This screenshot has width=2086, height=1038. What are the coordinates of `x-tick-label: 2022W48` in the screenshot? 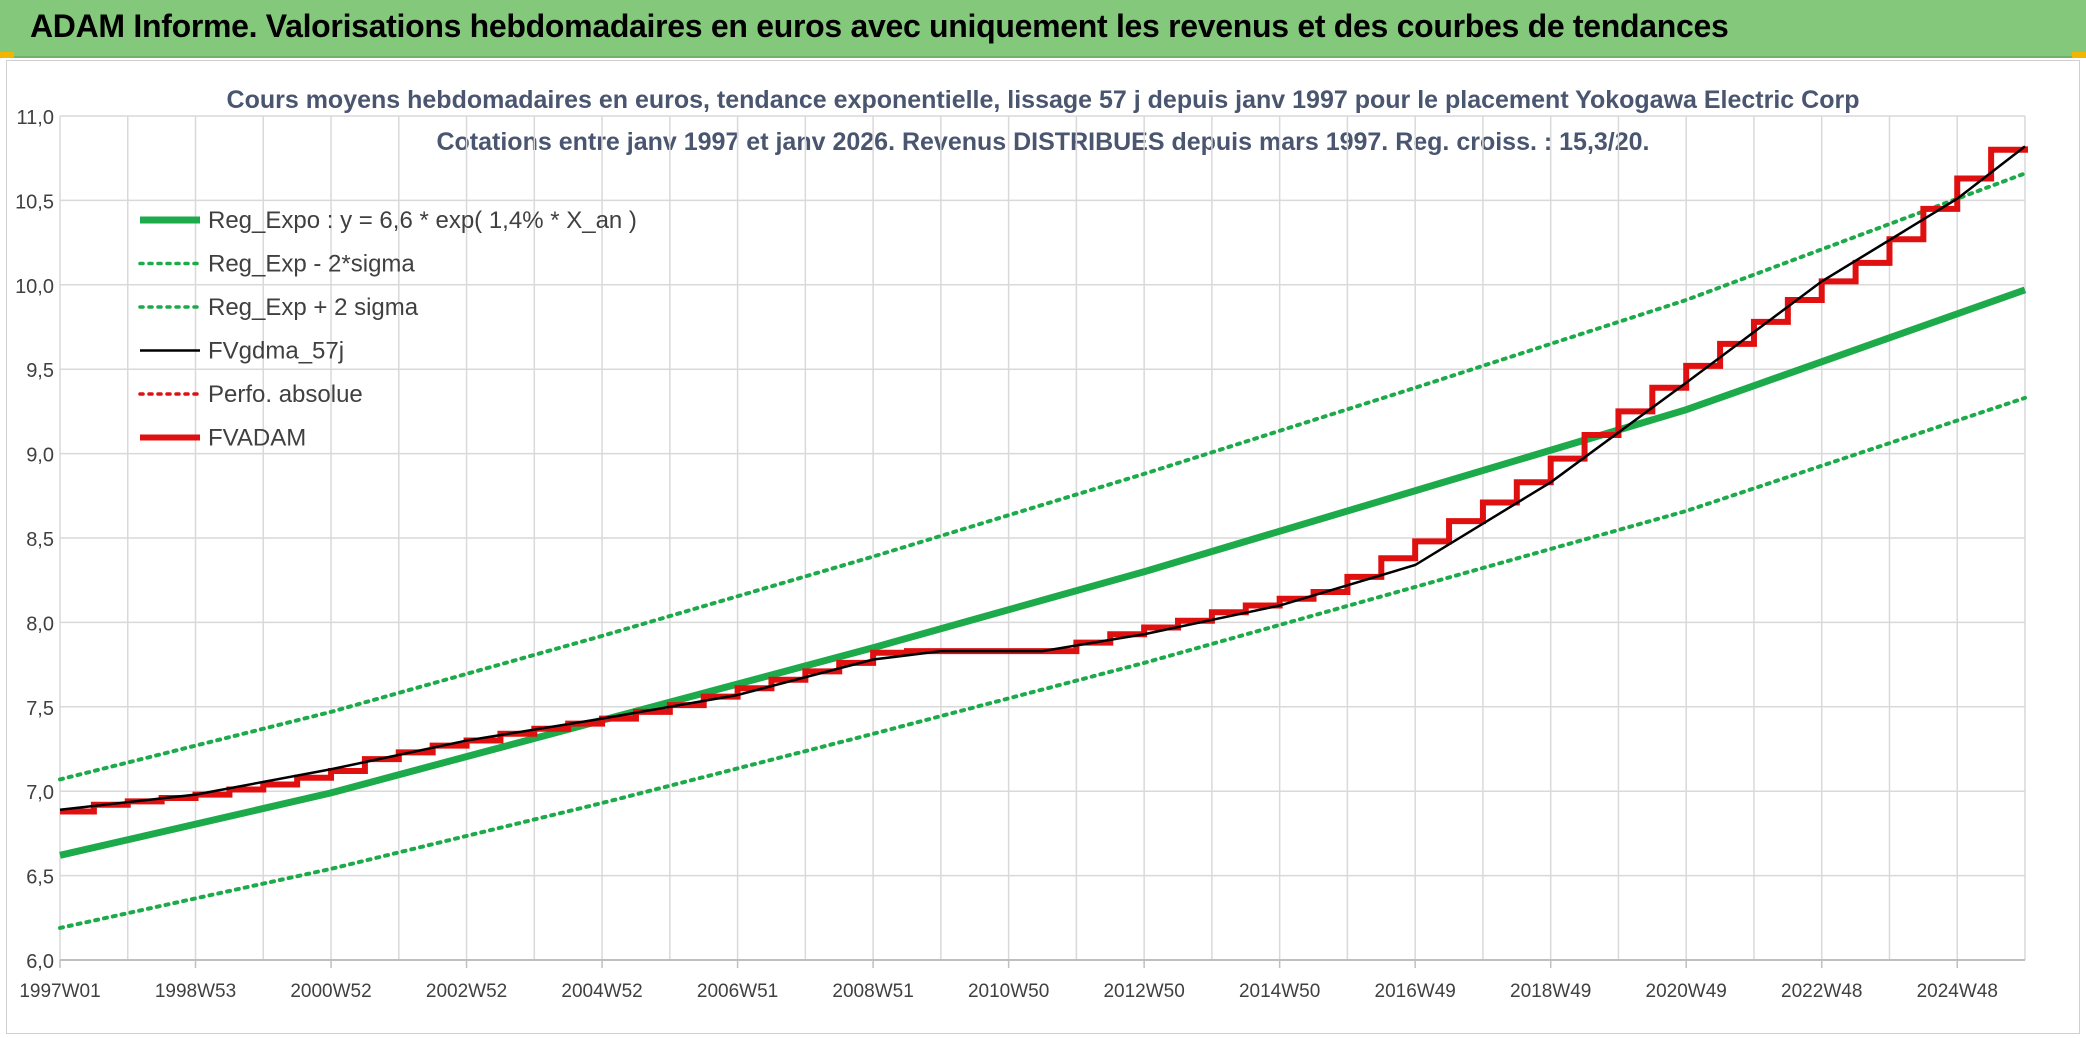 It's located at (1821, 991).